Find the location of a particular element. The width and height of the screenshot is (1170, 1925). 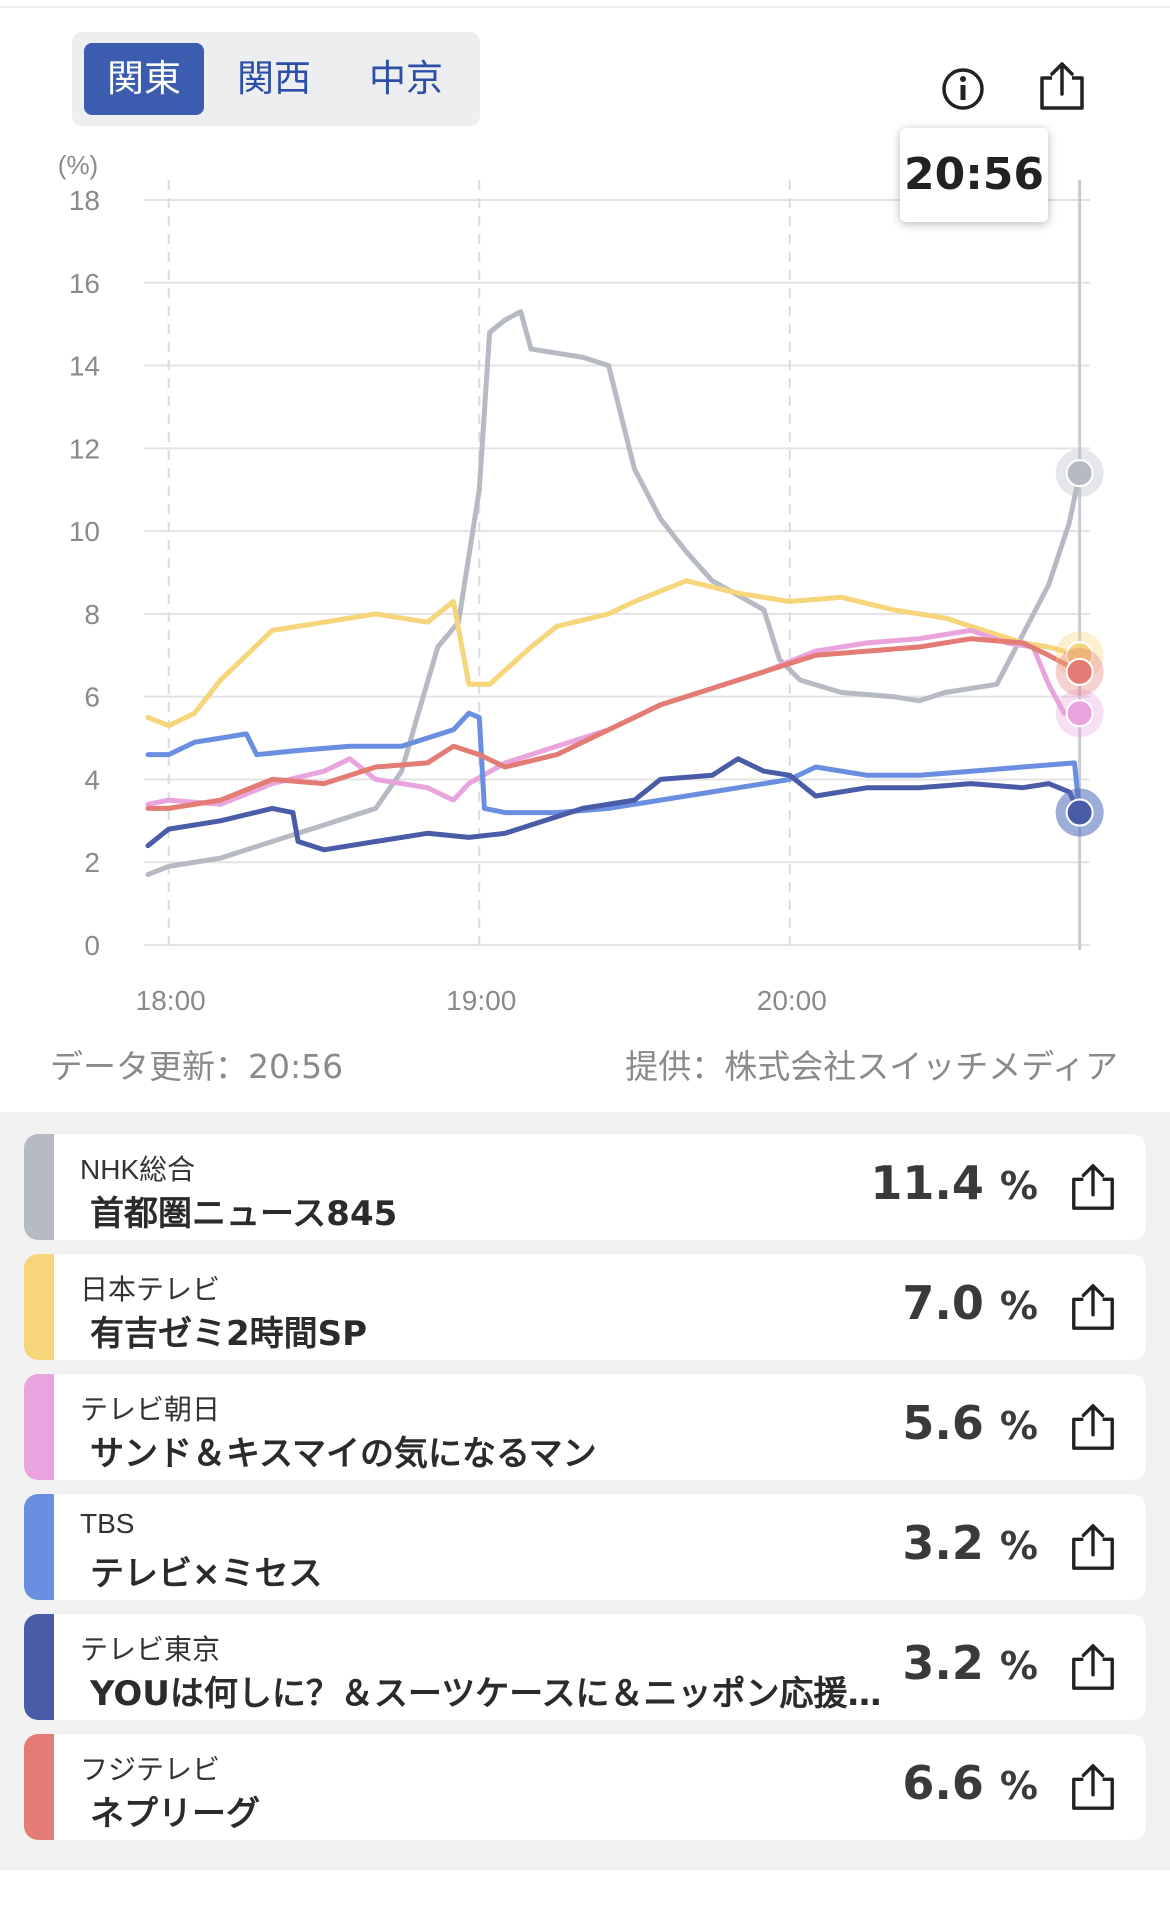

y-tick-label: 10 is located at coordinates (84, 531).